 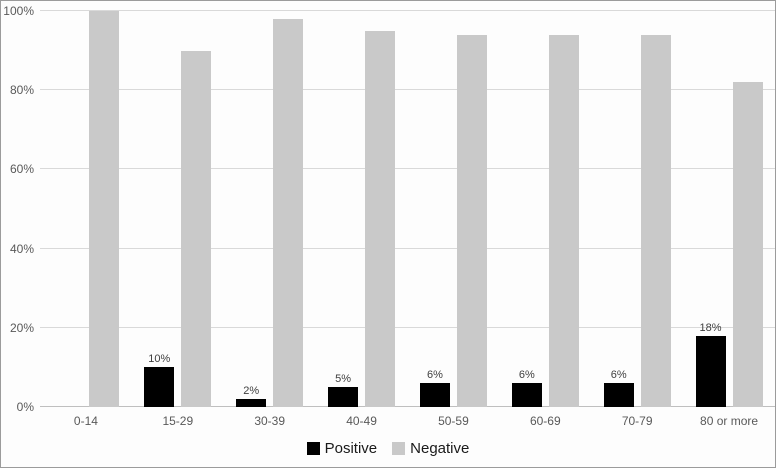 I want to click on data-label: 18%, so click(x=710, y=327).